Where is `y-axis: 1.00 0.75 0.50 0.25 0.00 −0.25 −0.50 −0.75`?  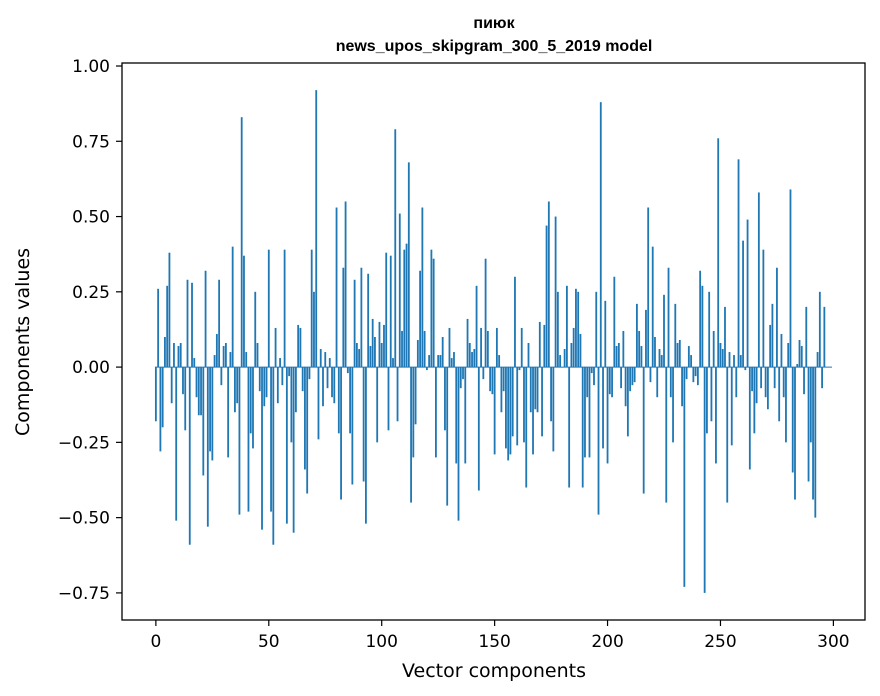
y-axis: 1.00 0.75 0.50 0.25 0.00 −0.25 −0.50 −0.75 is located at coordinates (90, 330).